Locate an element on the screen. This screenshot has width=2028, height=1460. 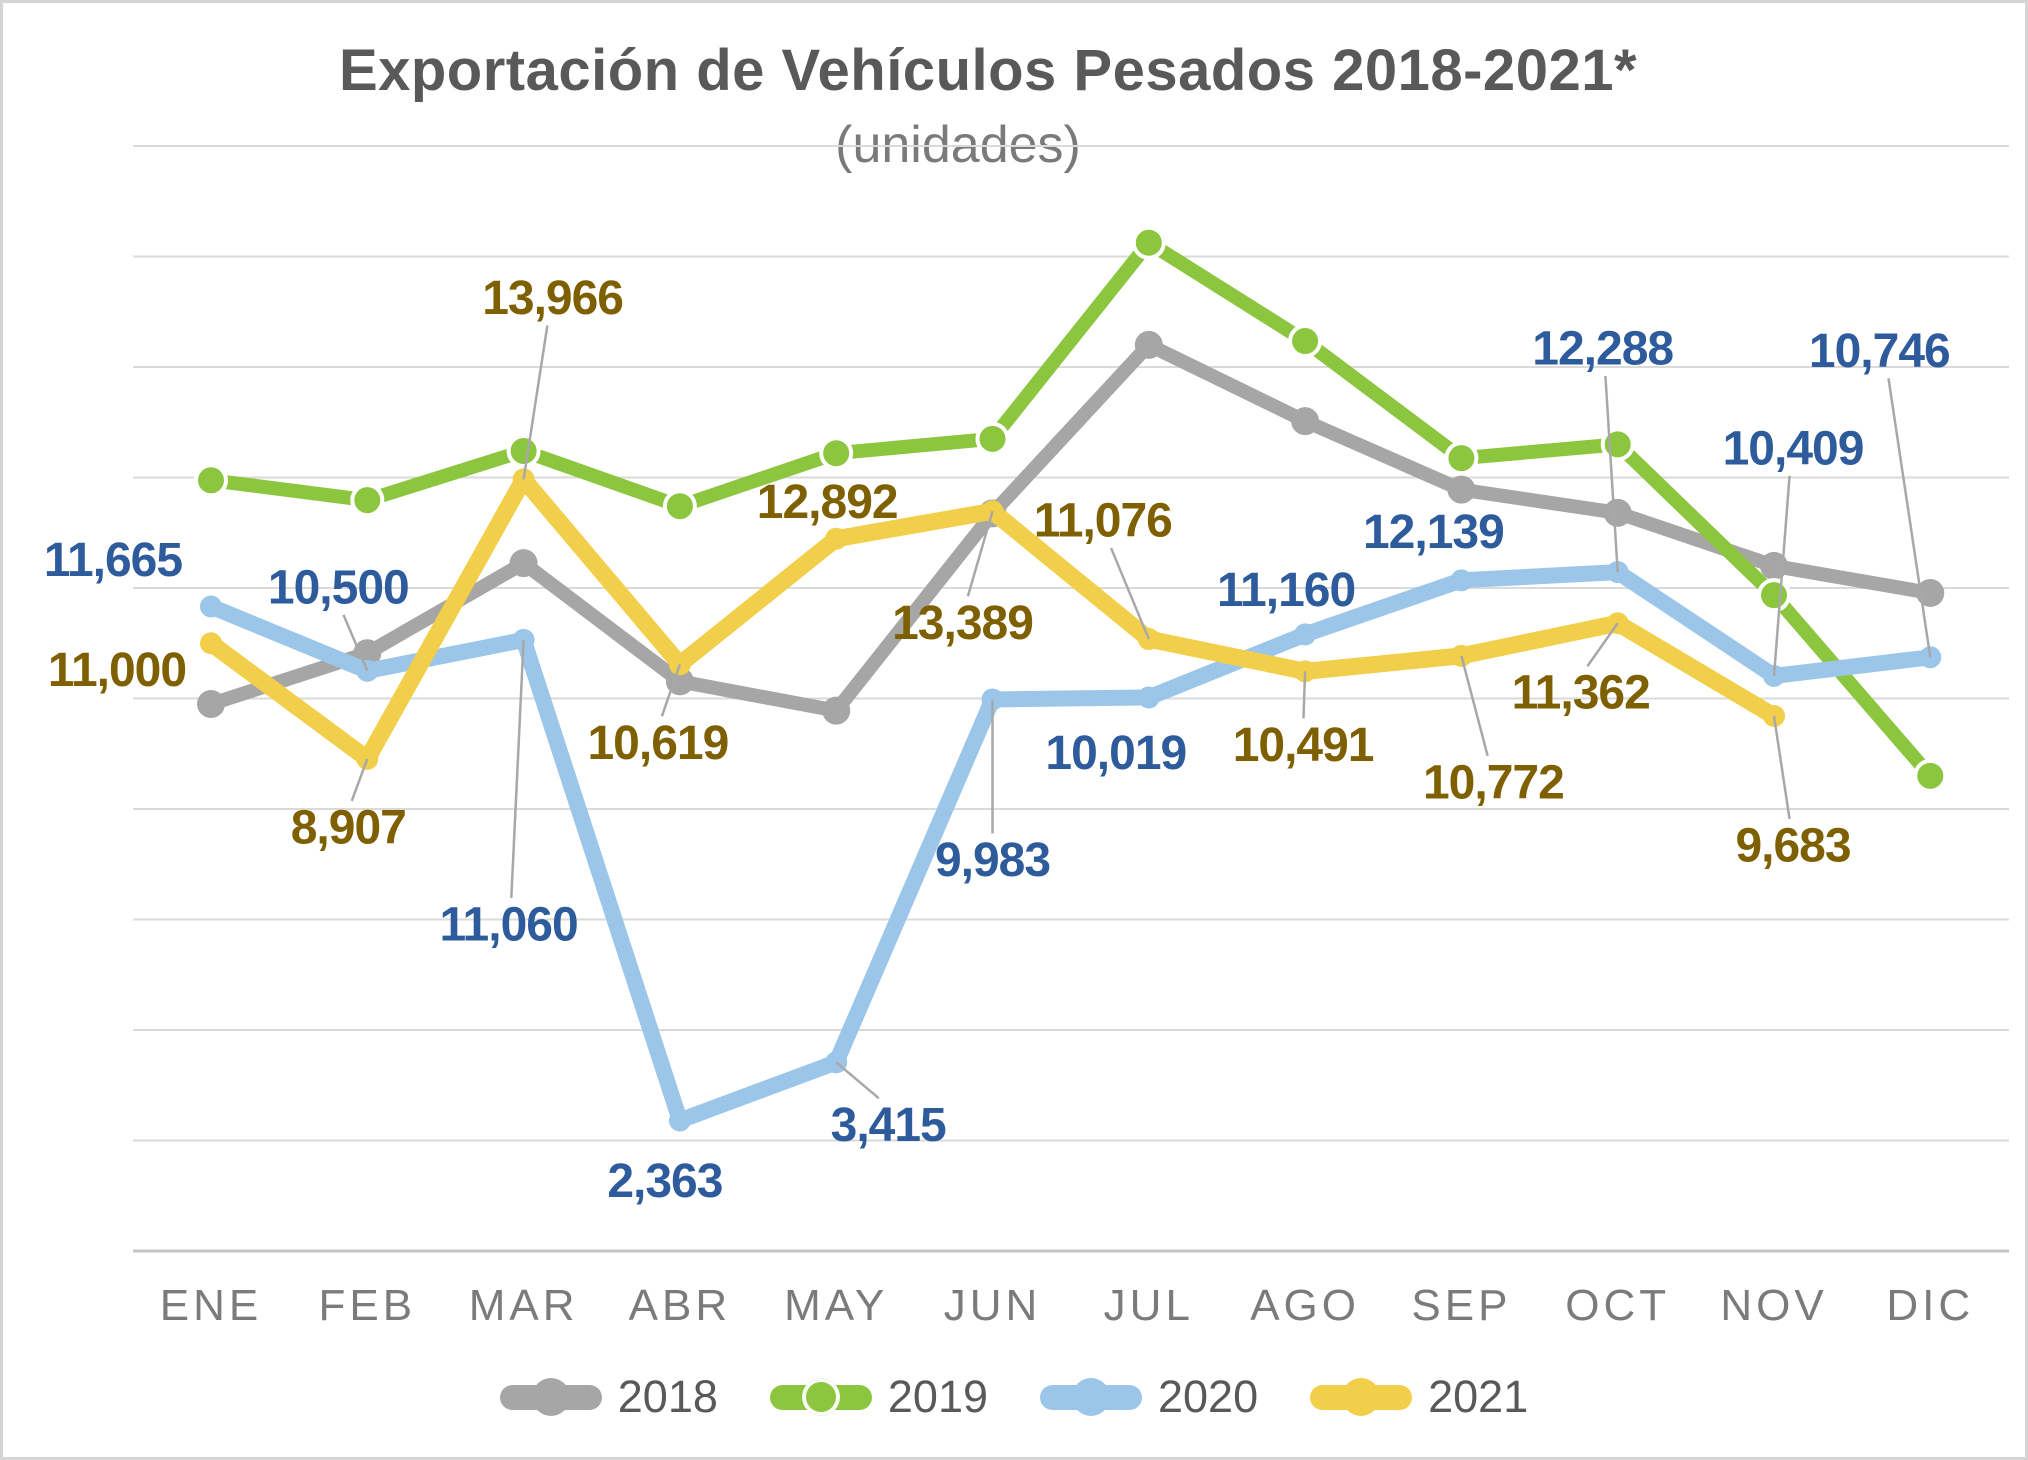
marker-2020-AGO is located at coordinates (1305, 634).